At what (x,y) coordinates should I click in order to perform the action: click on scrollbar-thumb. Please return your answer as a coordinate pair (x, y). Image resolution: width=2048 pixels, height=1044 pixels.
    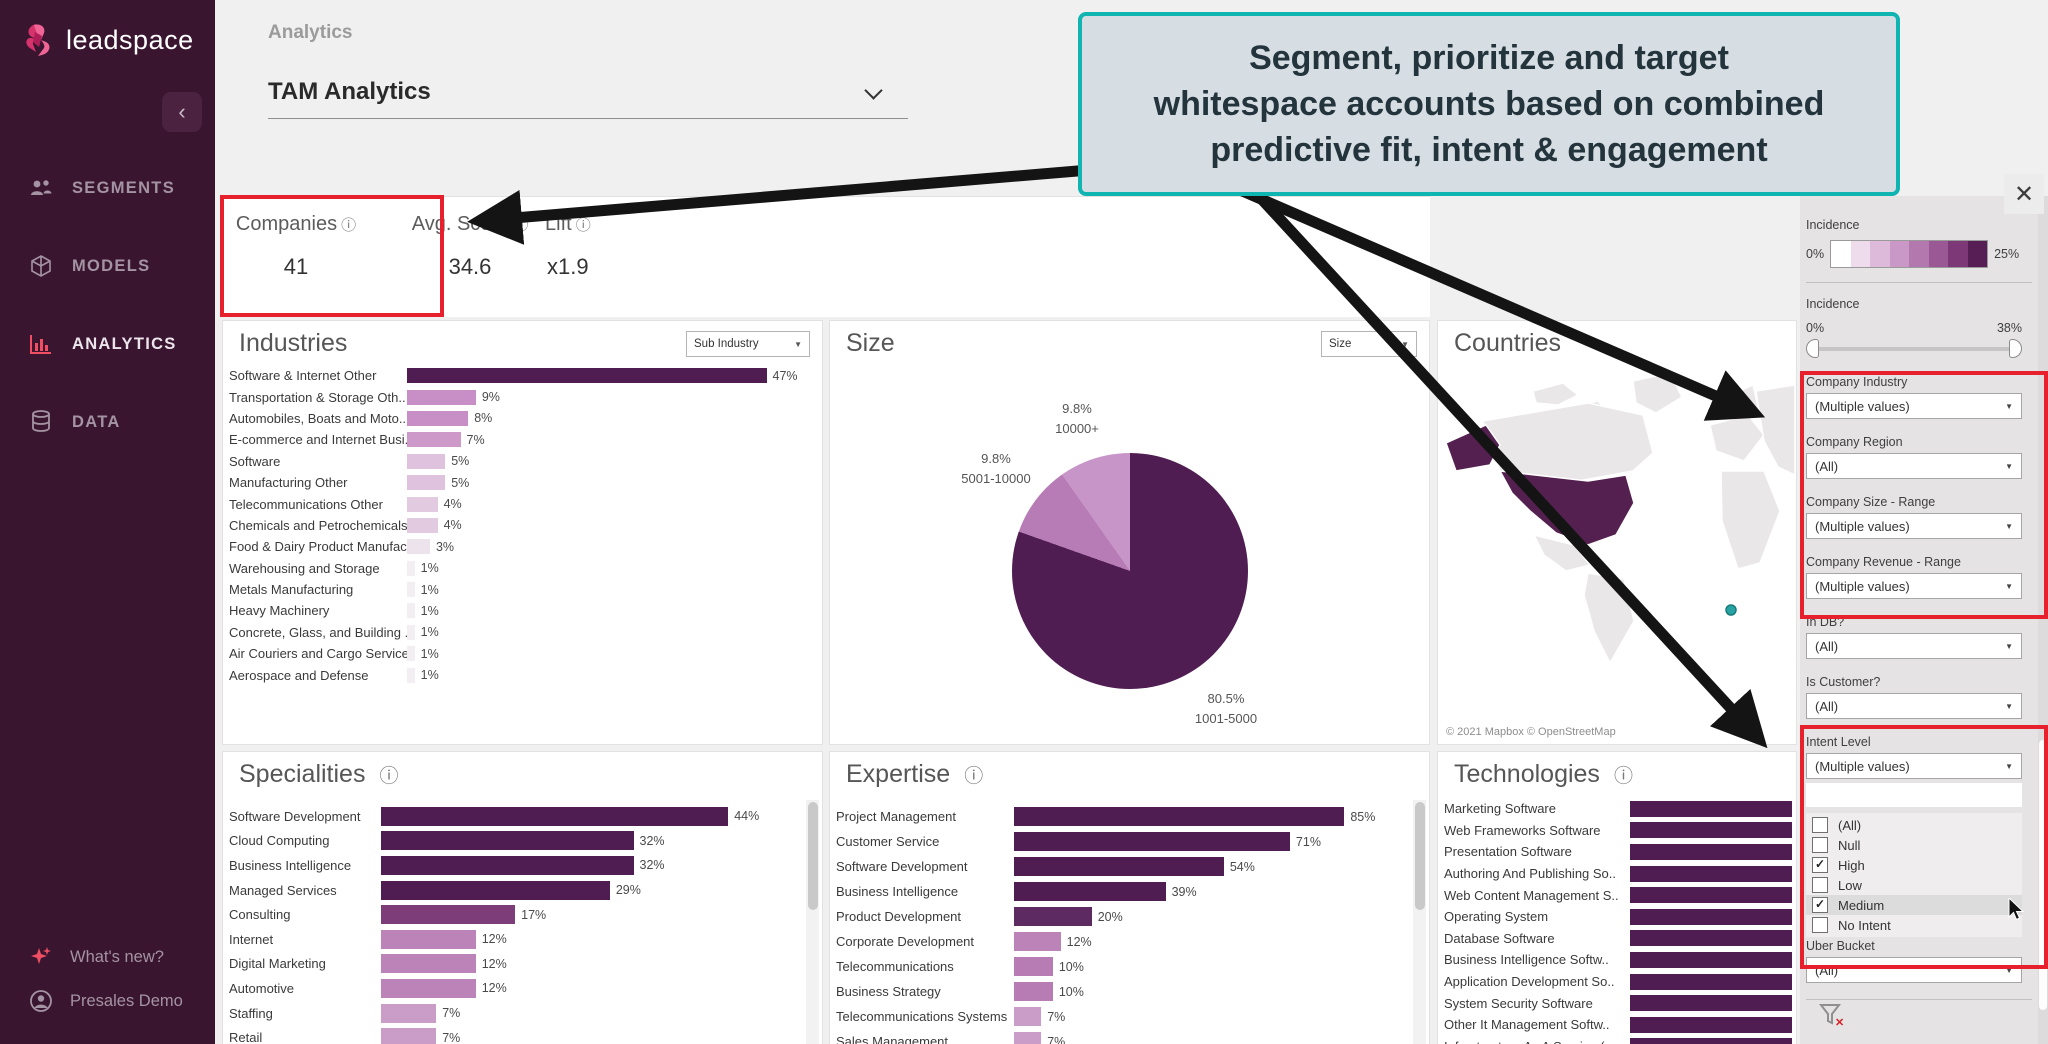
    Looking at the image, I should click on (1419, 856).